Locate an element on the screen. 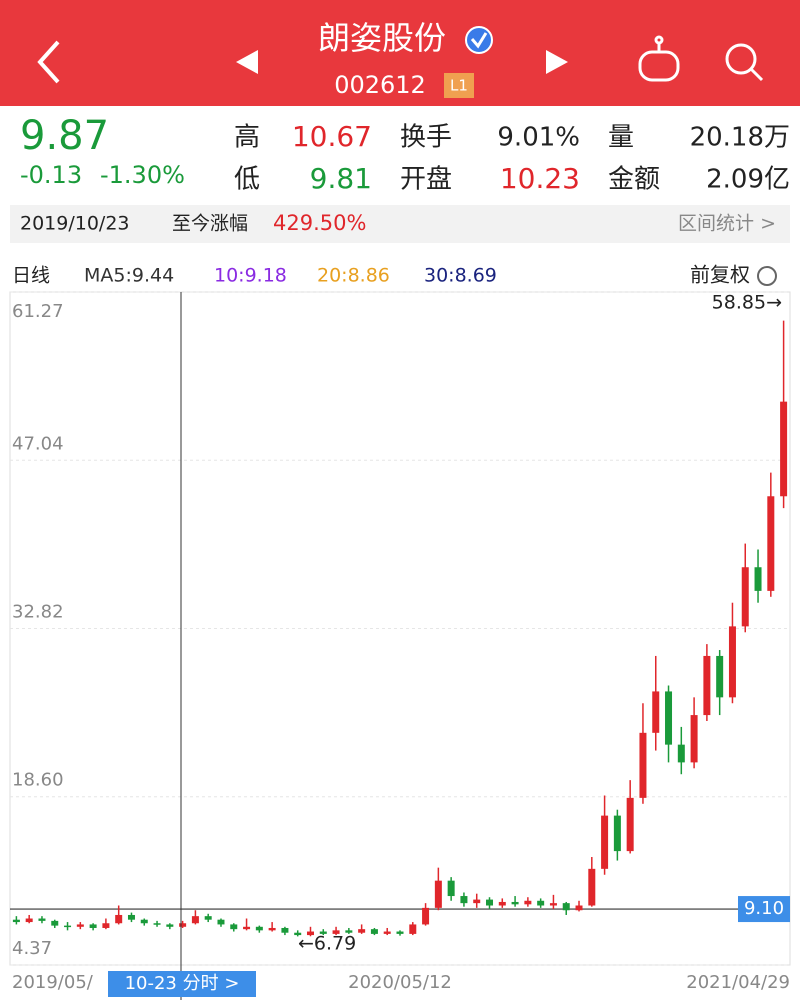 Image resolution: width=800 pixels, height=1007 pixels. field-label: 金额 is located at coordinates (634, 180).